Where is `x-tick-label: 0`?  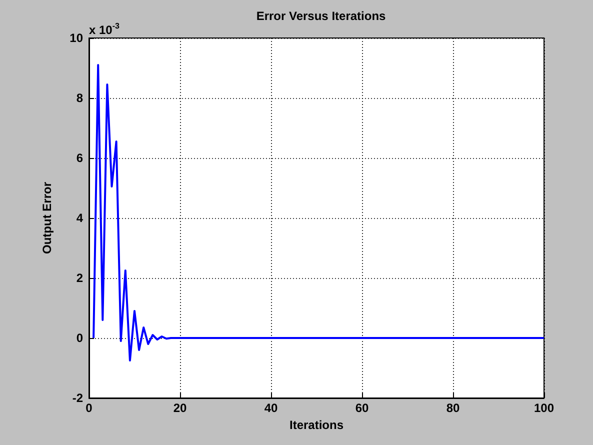
x-tick-label: 0 is located at coordinates (89, 408).